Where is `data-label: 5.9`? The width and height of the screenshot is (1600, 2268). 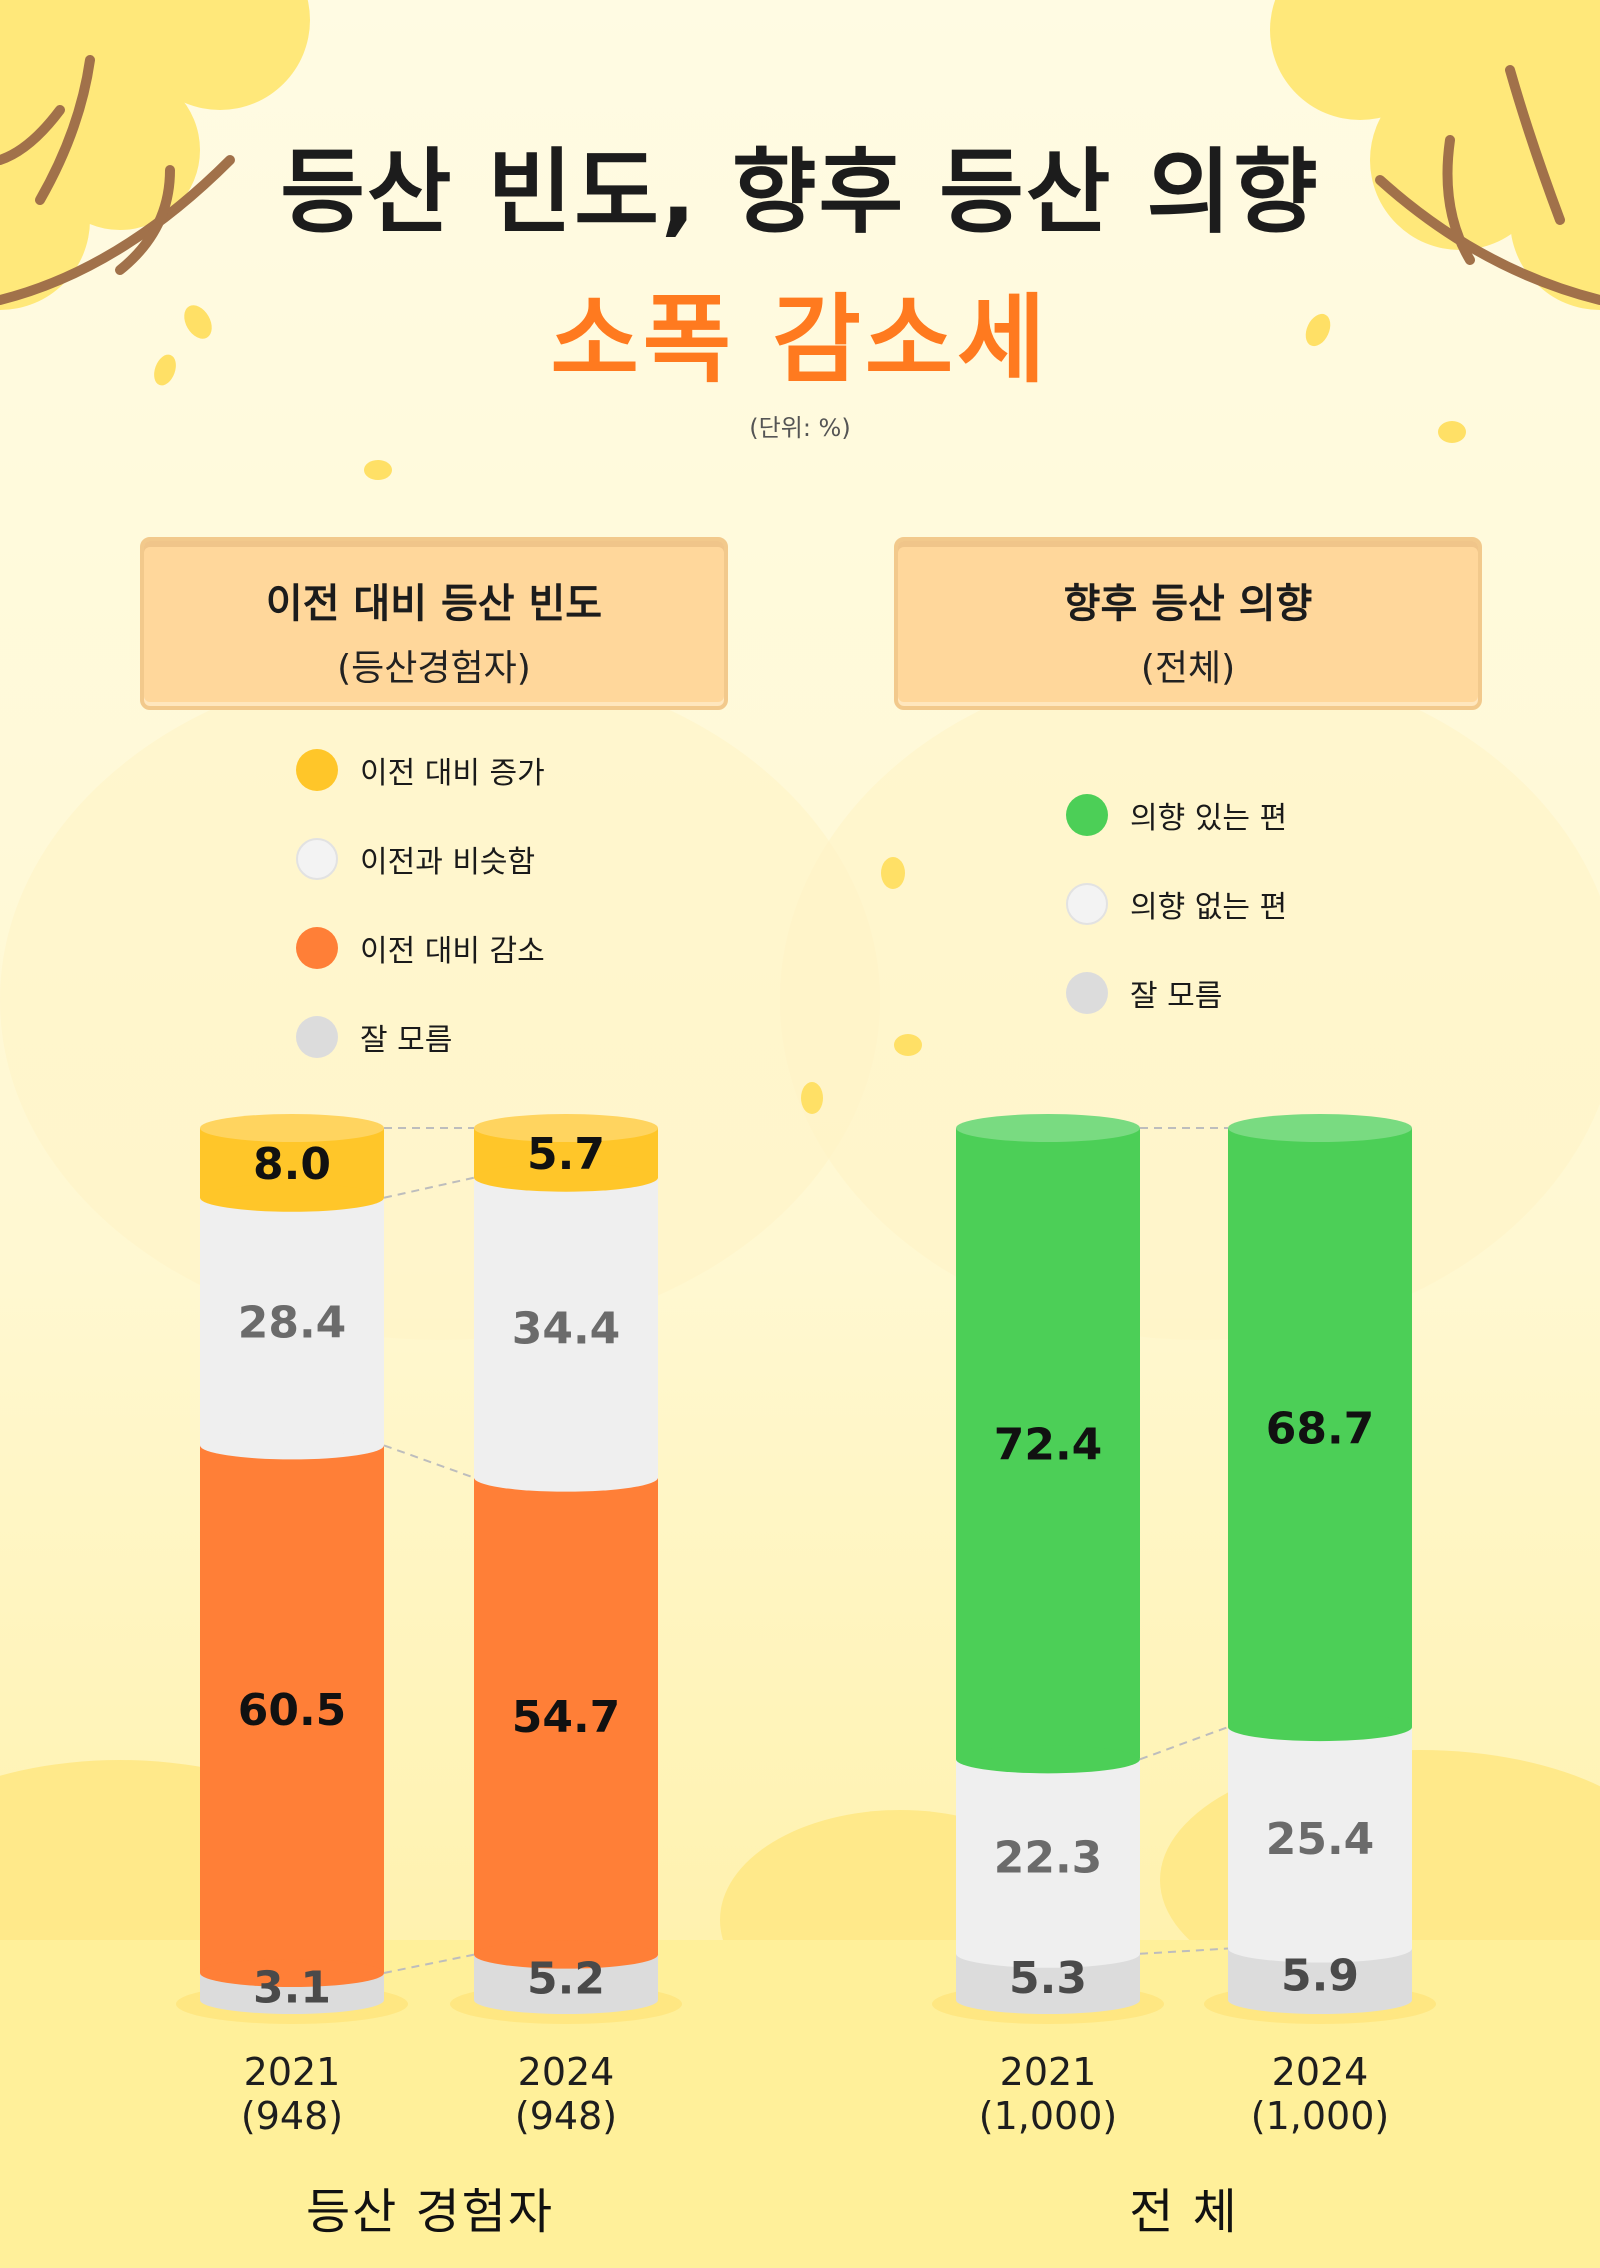 data-label: 5.9 is located at coordinates (1320, 1975).